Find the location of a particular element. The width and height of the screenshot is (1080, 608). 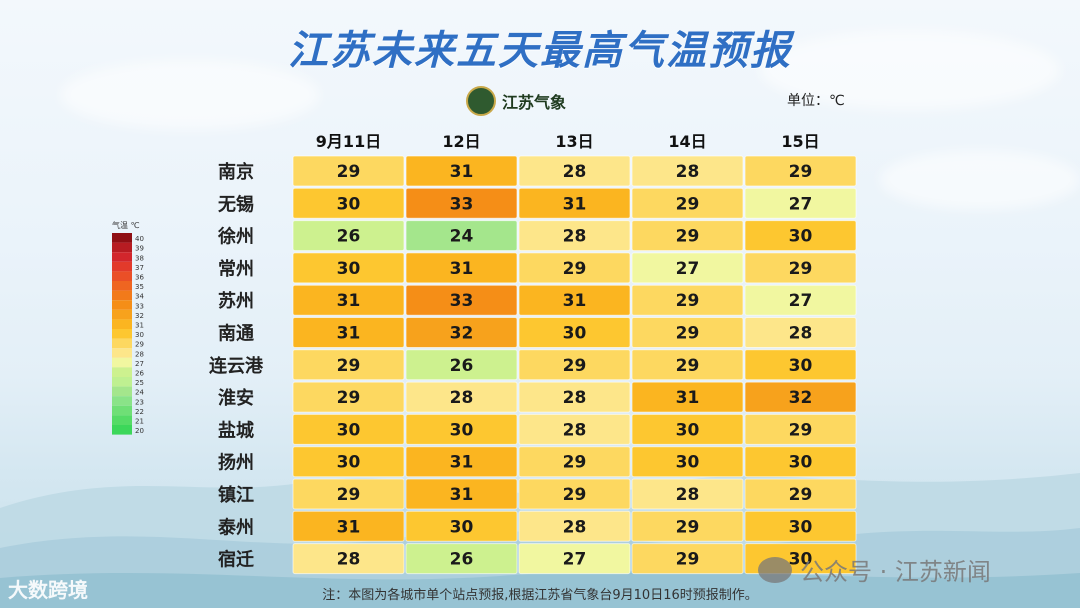

legend-tick-label: 31 is located at coordinates (139, 326).